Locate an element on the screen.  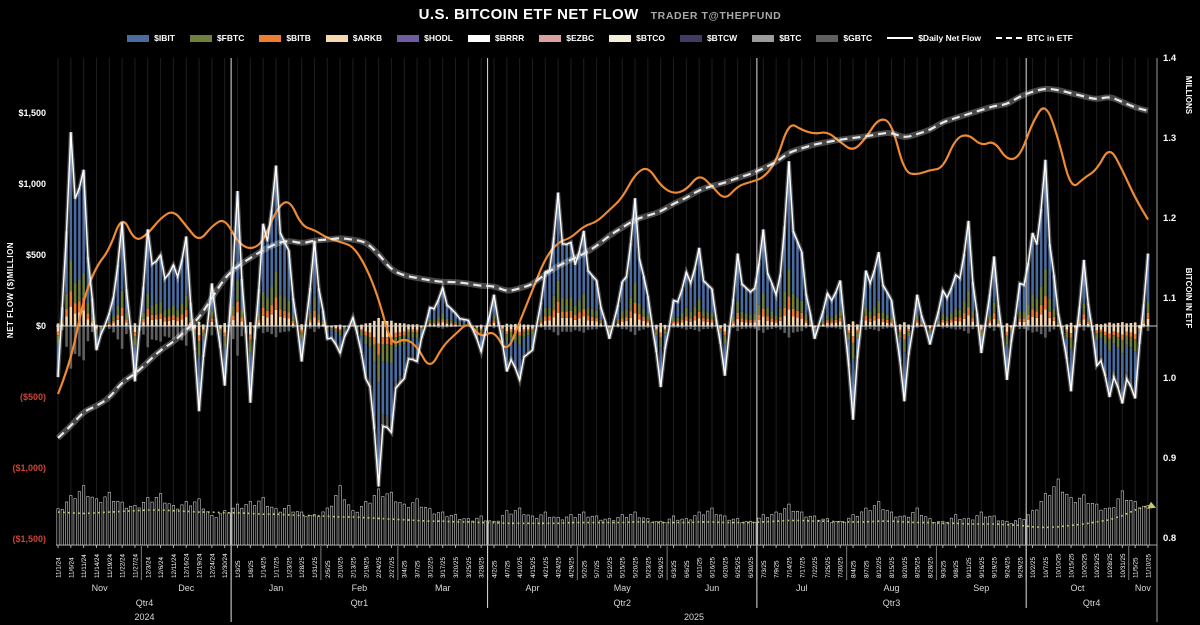
right-axis-tick: 0.9 is located at coordinates (1169, 458).